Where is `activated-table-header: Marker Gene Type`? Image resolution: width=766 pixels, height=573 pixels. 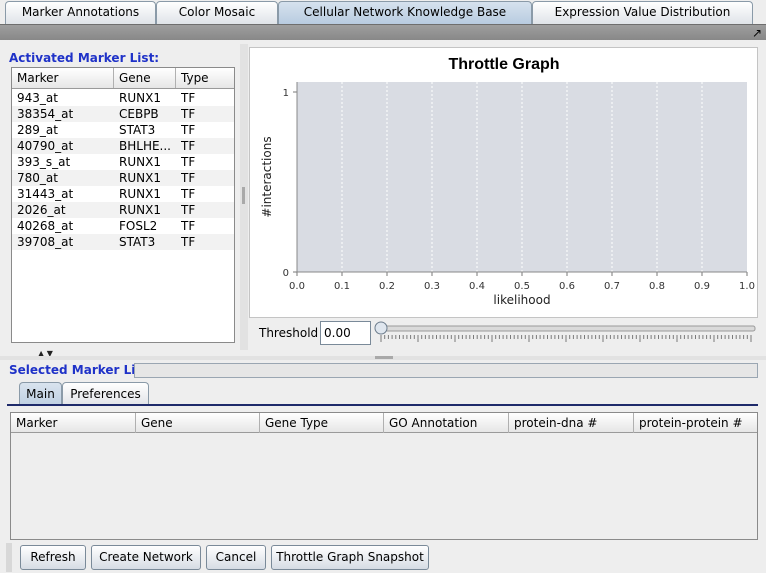 activated-table-header: Marker Gene Type is located at coordinates (123, 78).